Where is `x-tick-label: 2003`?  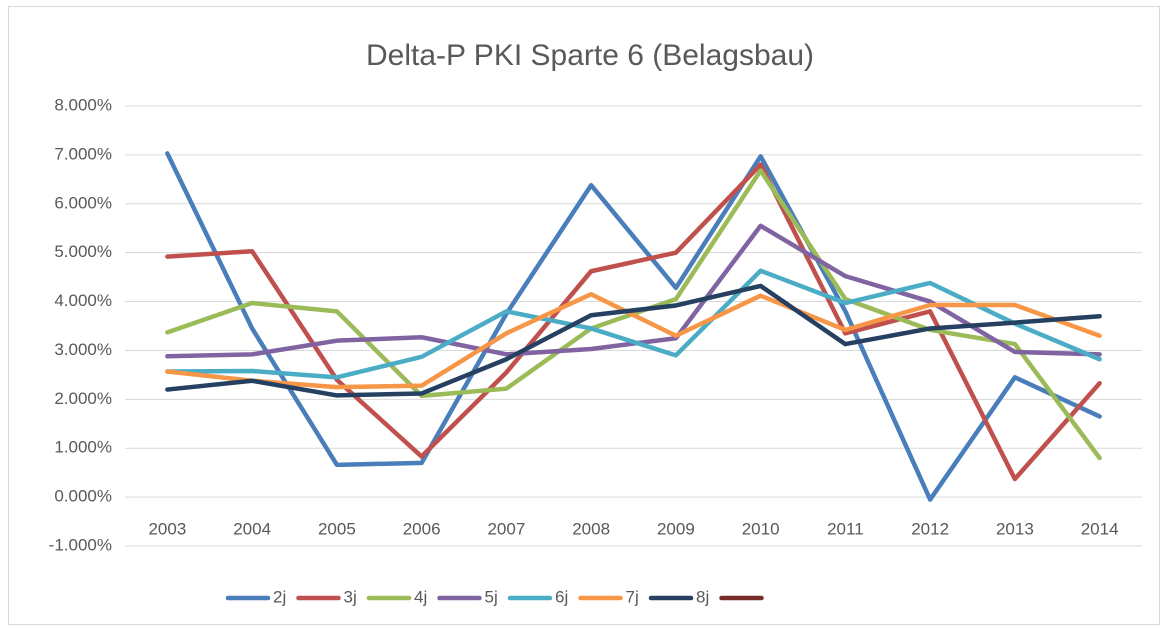 x-tick-label: 2003 is located at coordinates (167, 529).